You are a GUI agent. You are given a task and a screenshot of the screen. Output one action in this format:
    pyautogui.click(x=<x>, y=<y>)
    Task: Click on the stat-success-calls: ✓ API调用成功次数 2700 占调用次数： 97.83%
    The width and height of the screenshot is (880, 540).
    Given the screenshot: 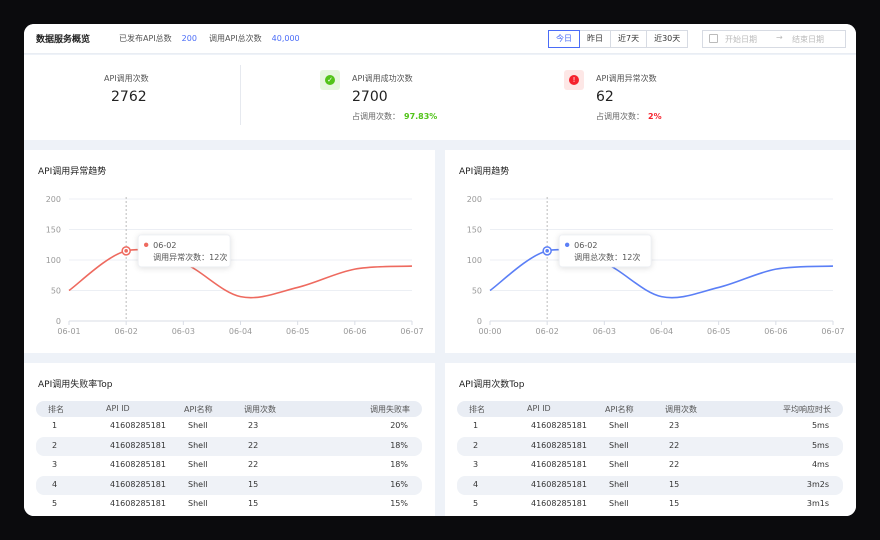 What is the action you would take?
    pyautogui.click(x=445, y=97)
    